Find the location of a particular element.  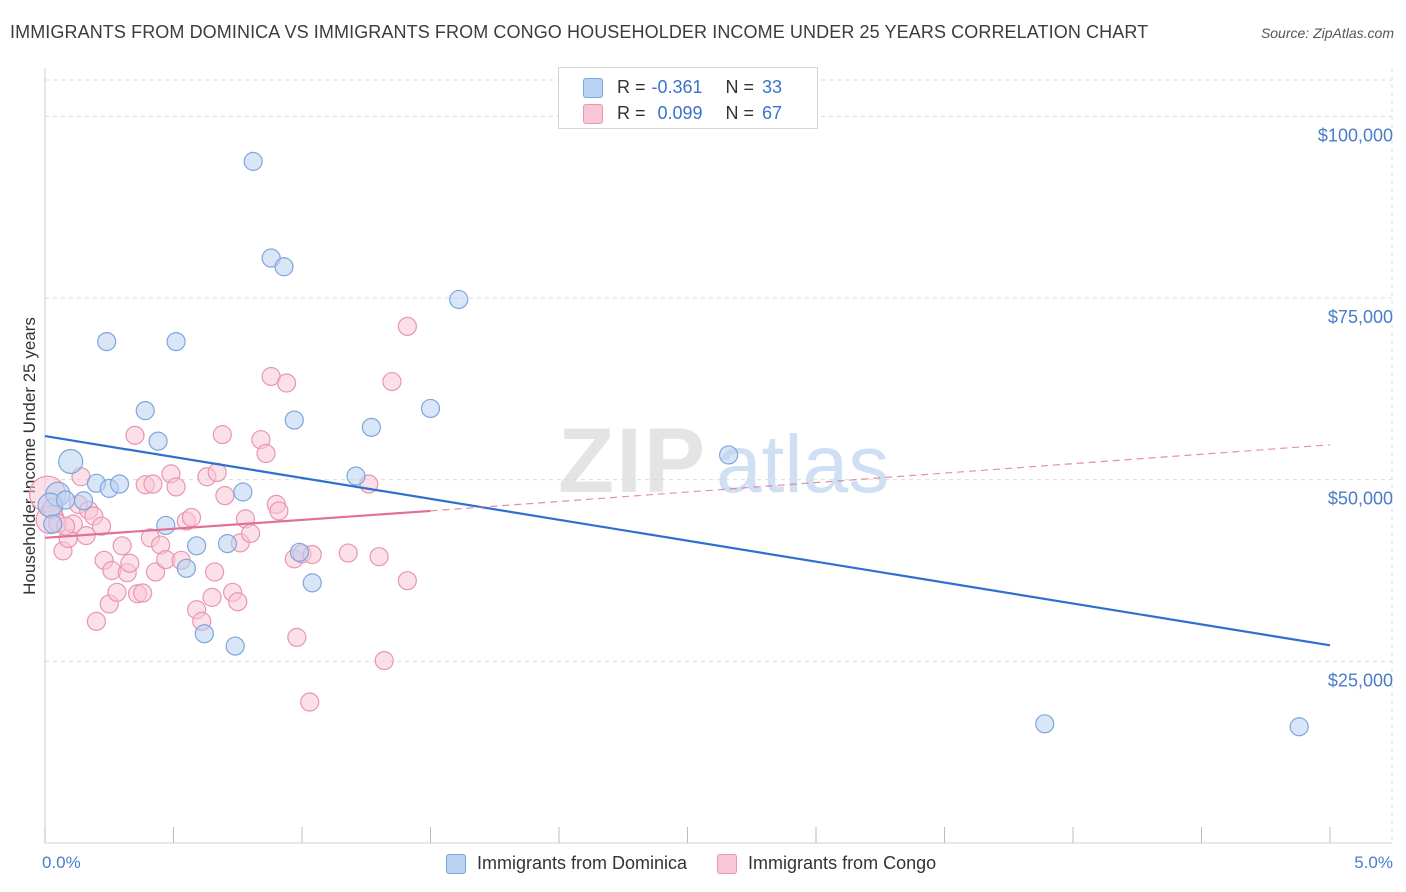

r-value: -0.361 is located at coordinates (677, 87).